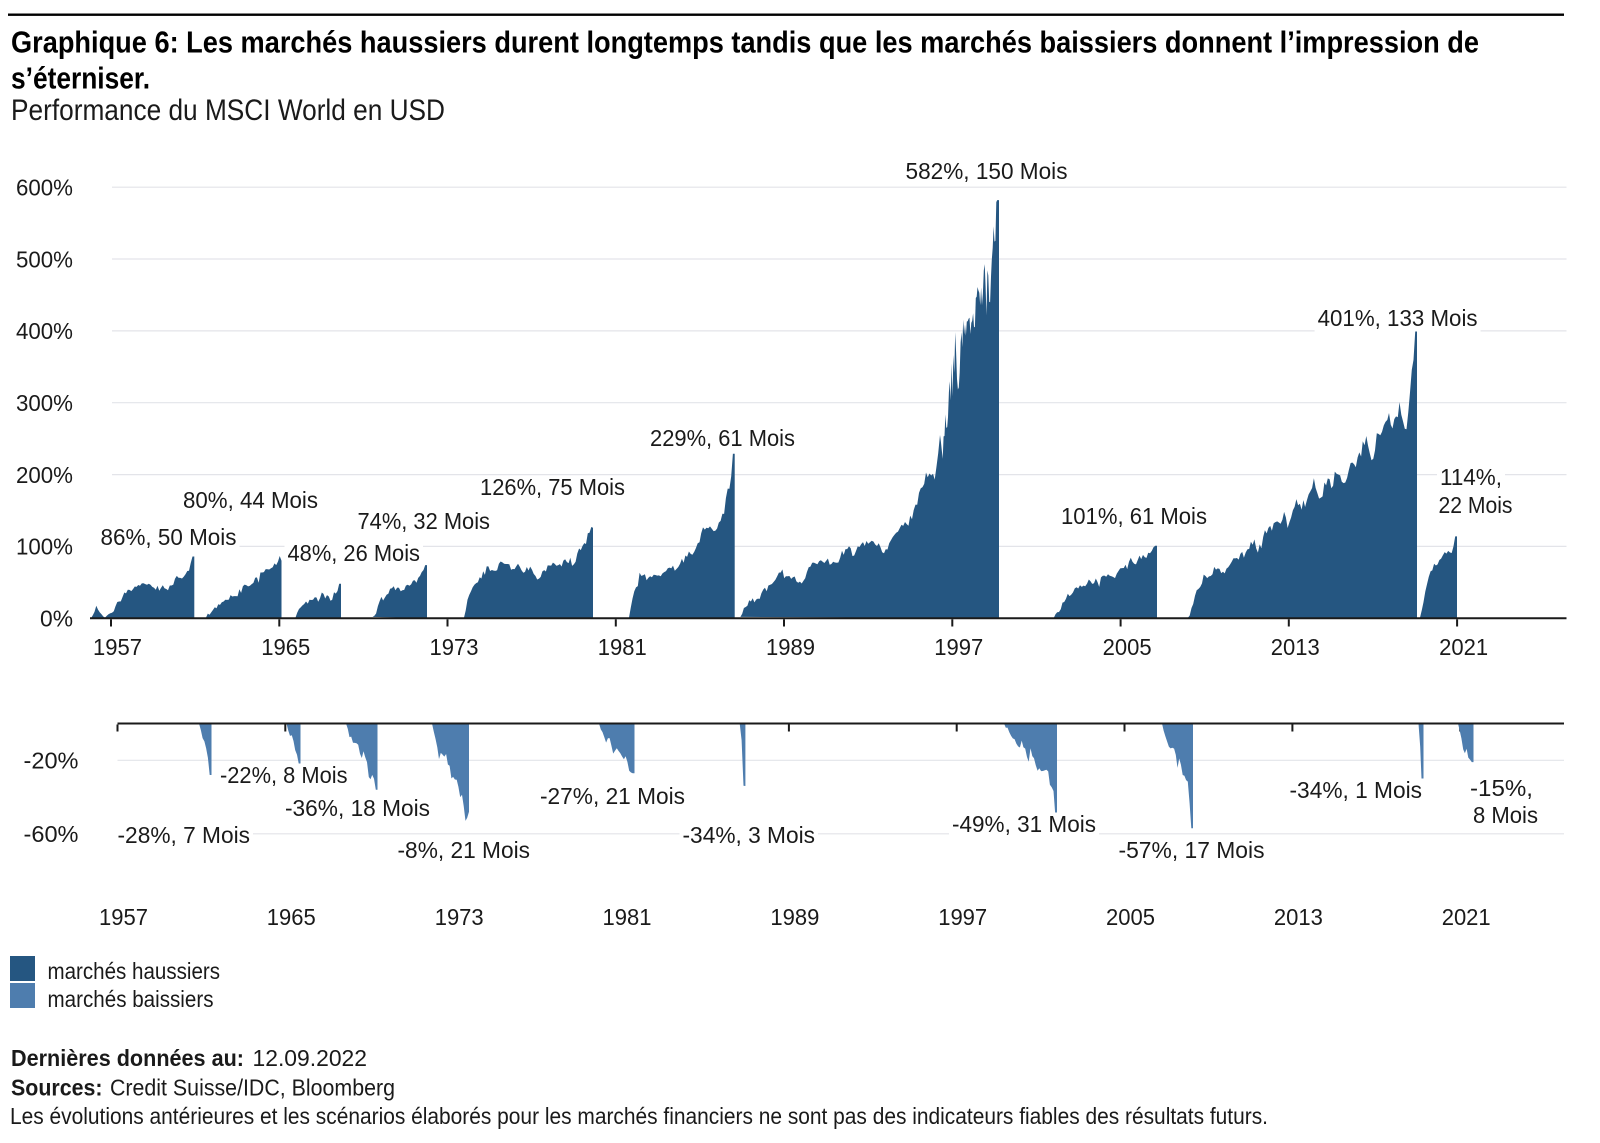  I want to click on svg-text: 200%, so click(44, 475).